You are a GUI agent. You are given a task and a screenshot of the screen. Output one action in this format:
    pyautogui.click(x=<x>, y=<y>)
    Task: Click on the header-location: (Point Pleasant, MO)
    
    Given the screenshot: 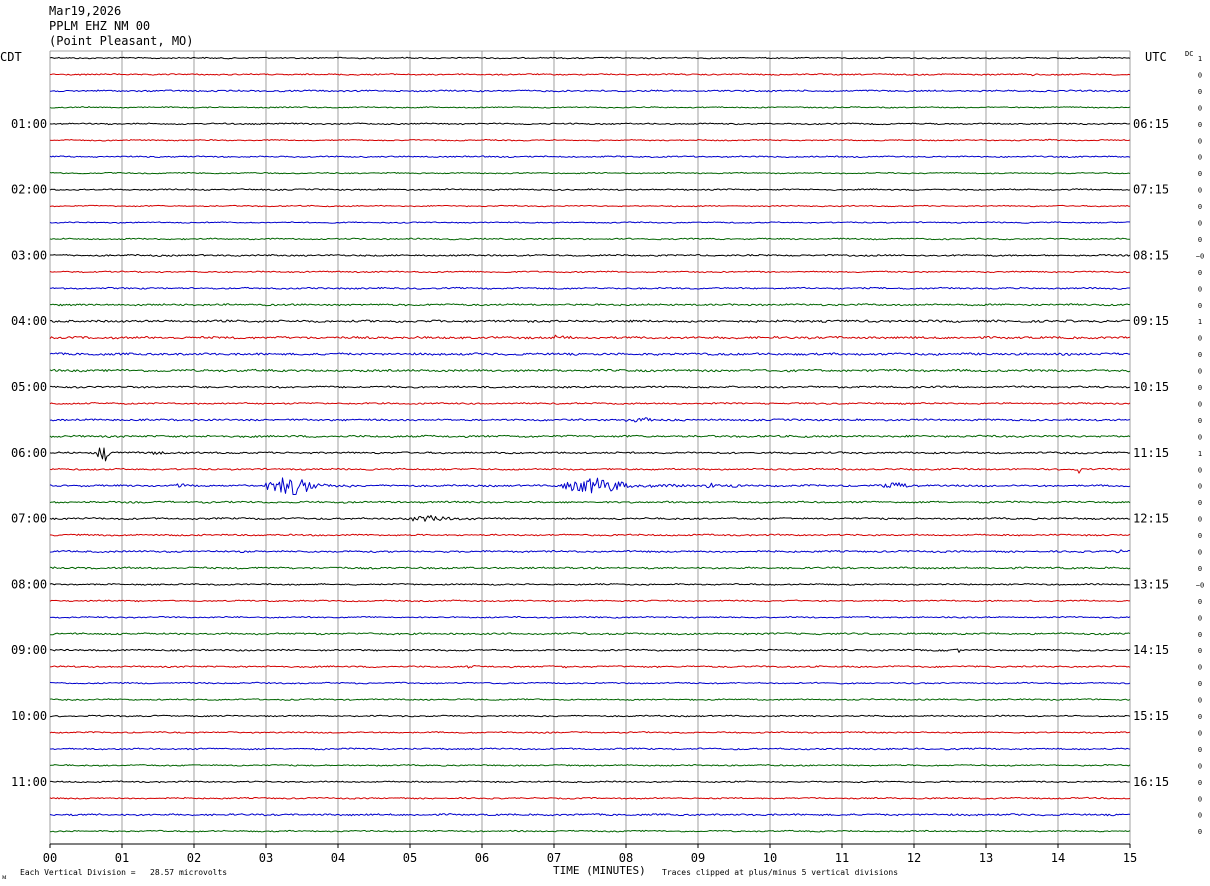 What is the action you would take?
    pyautogui.click(x=121, y=41)
    